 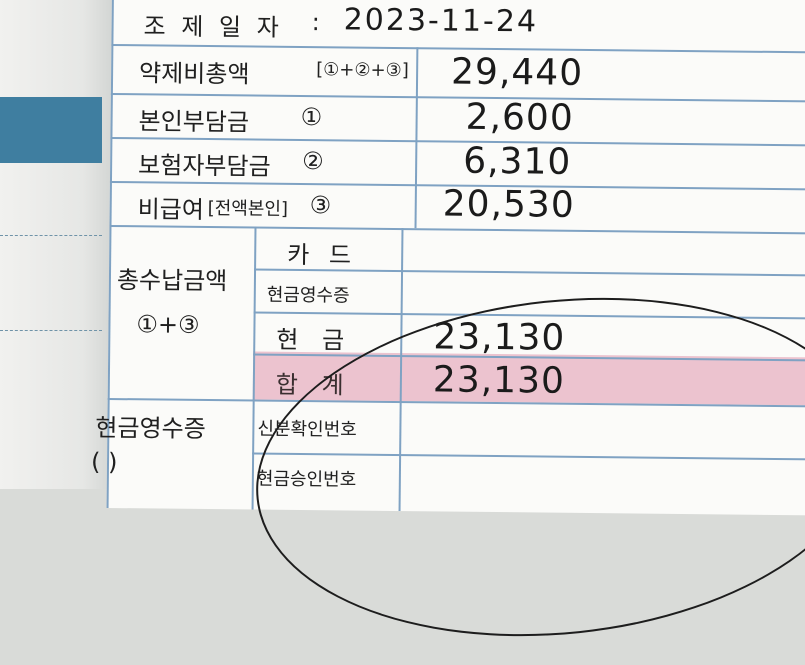 I want to click on insurer-share-label: 보험자부담금, so click(x=204, y=166).